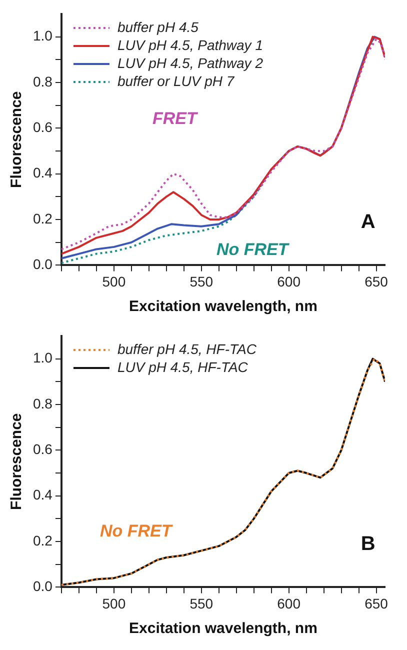  Describe the element at coordinates (368, 222) in the screenshot. I see `annotation: A` at that location.